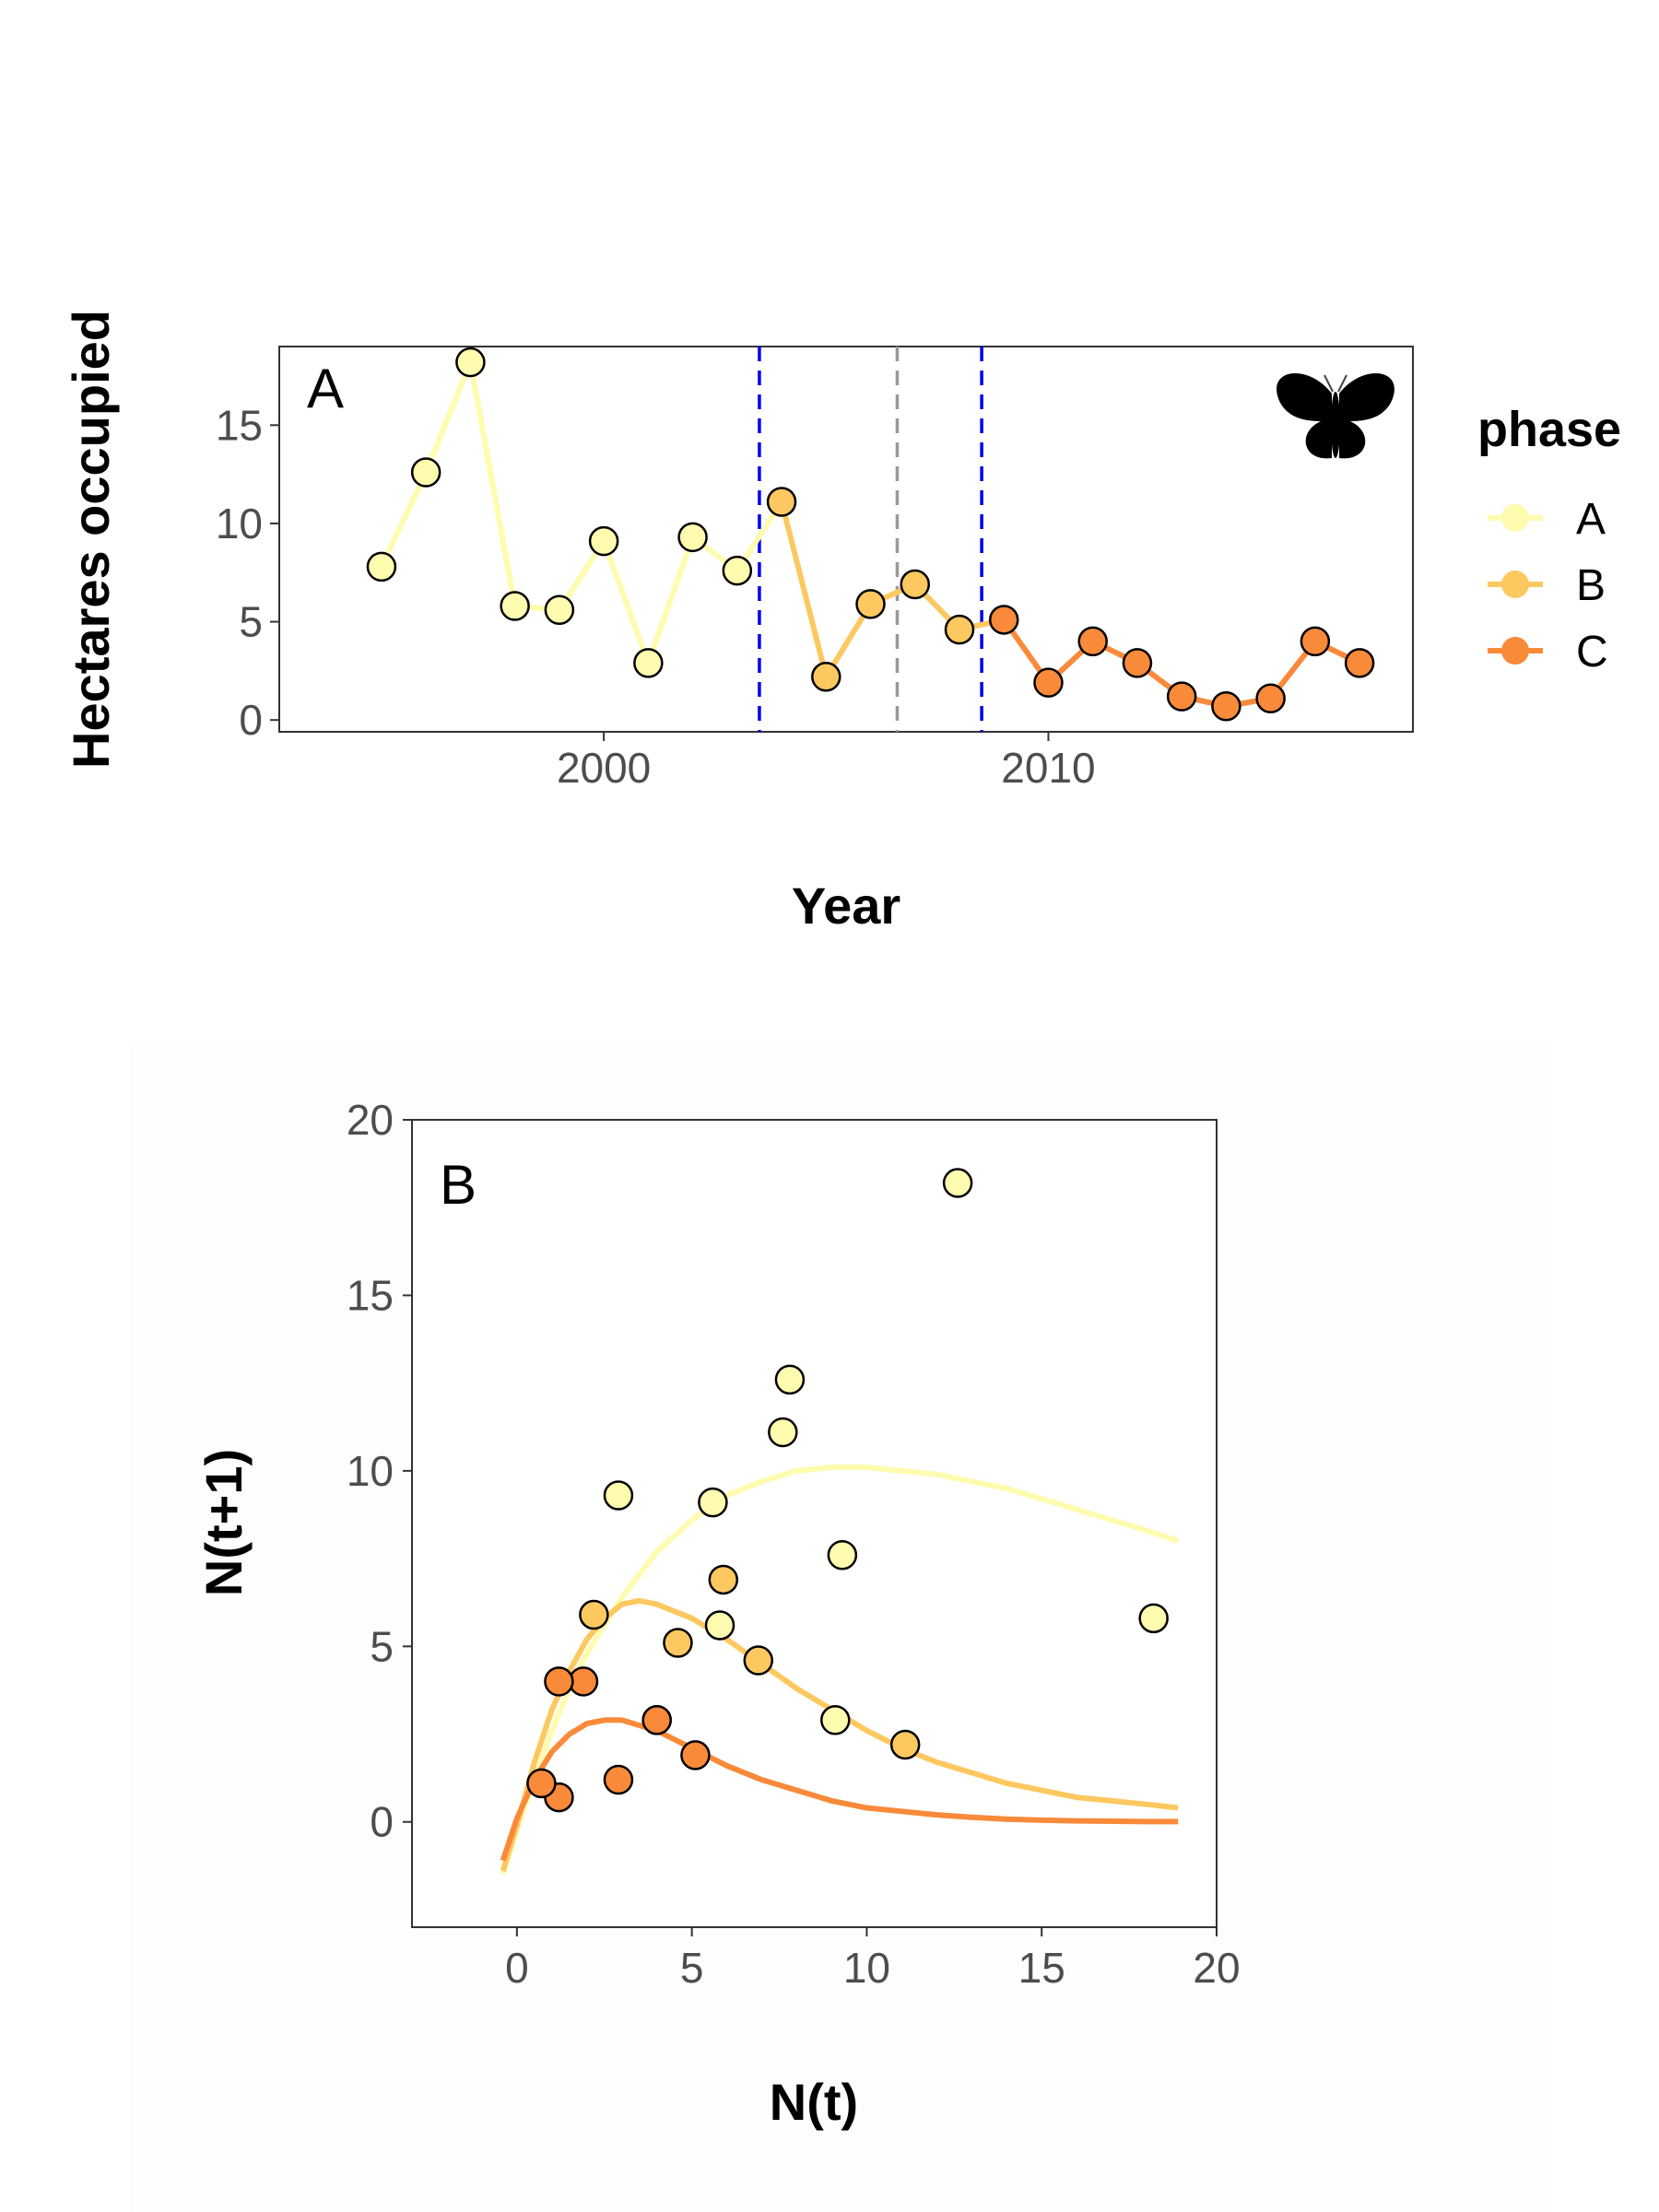  I want to click on panel-b-y-ticks: 0 5 10 15 20, so click(379, 1471).